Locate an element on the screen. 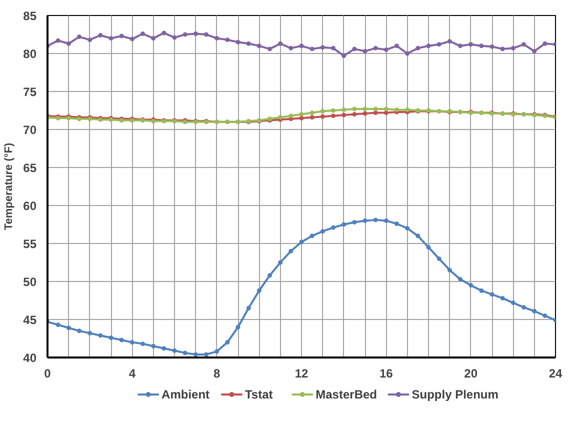  legend-label: Tstat is located at coordinates (258, 395).